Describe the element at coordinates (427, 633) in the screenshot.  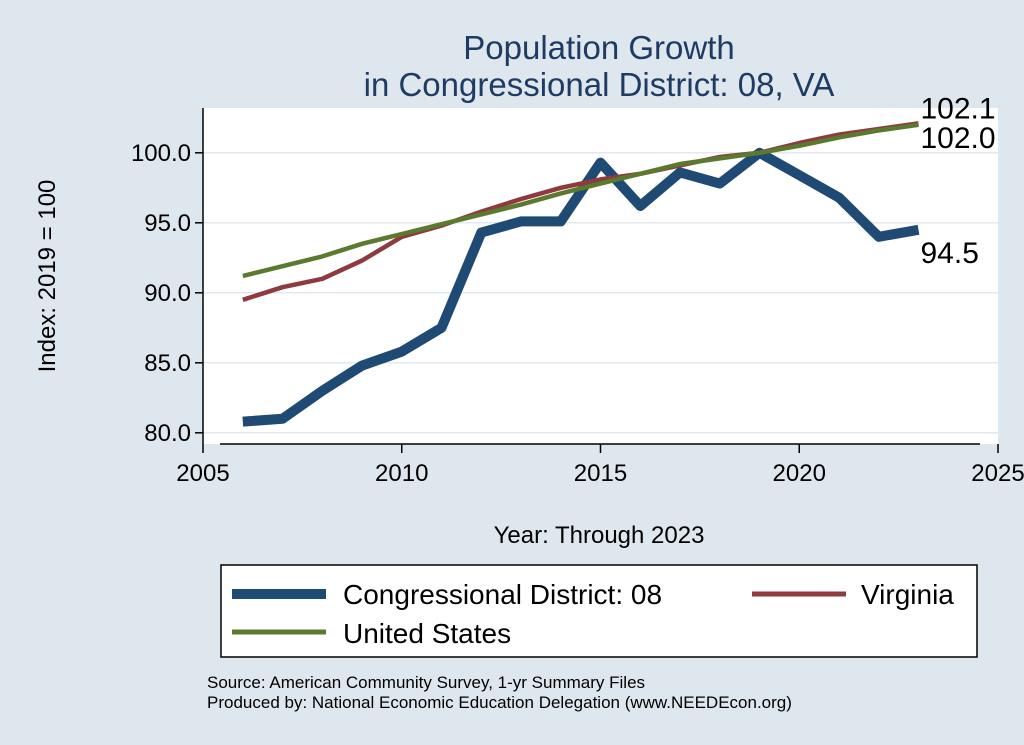
I see `legend-label-united-states: United States` at that location.